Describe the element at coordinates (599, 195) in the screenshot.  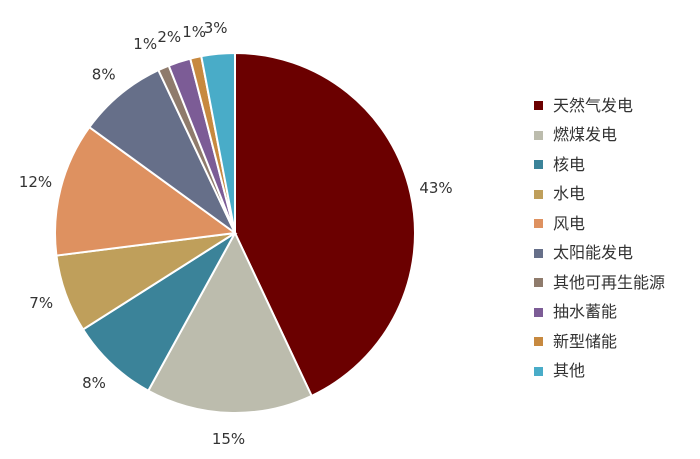
I see `legend-item: 水电` at that location.